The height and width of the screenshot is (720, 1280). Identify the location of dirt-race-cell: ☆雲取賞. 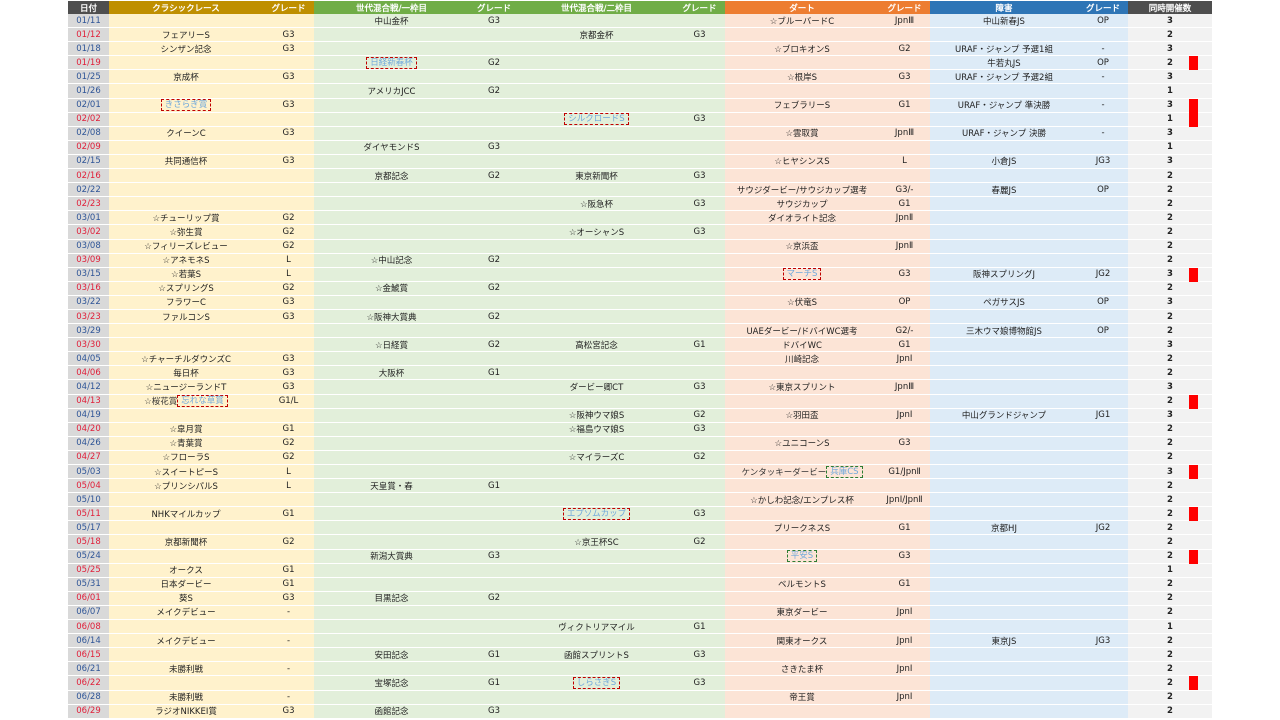
(802, 133).